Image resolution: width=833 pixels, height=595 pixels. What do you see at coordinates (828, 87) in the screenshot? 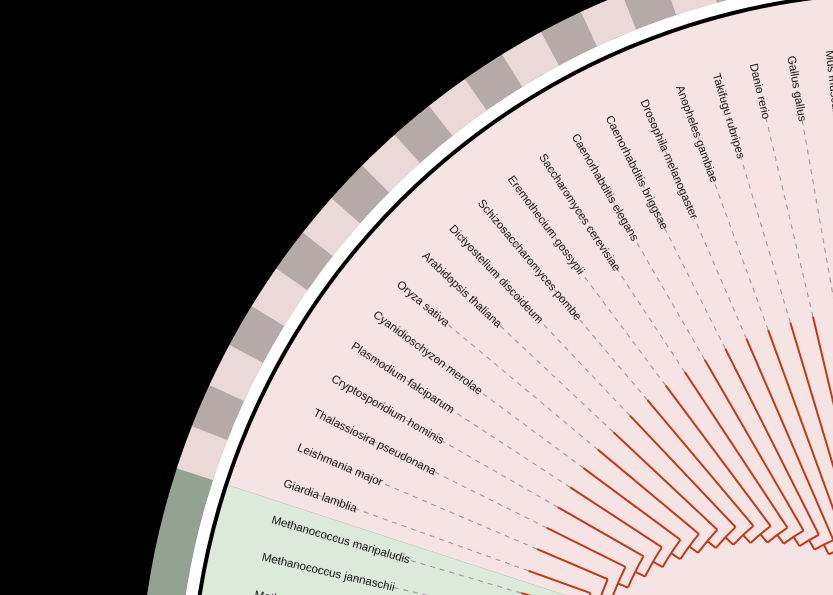
I see `taxon-label: Mus musculus` at bounding box center [828, 87].